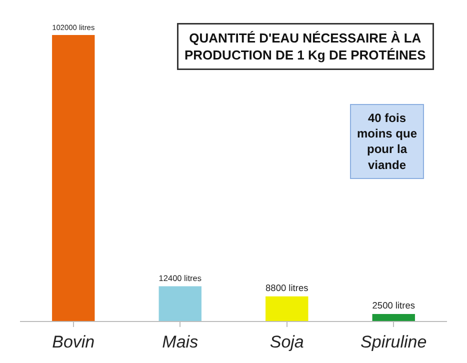 Image resolution: width=467 pixels, height=363 pixels. Describe the element at coordinates (393, 342) in the screenshot. I see `x-tick-label: Spiruline` at that location.